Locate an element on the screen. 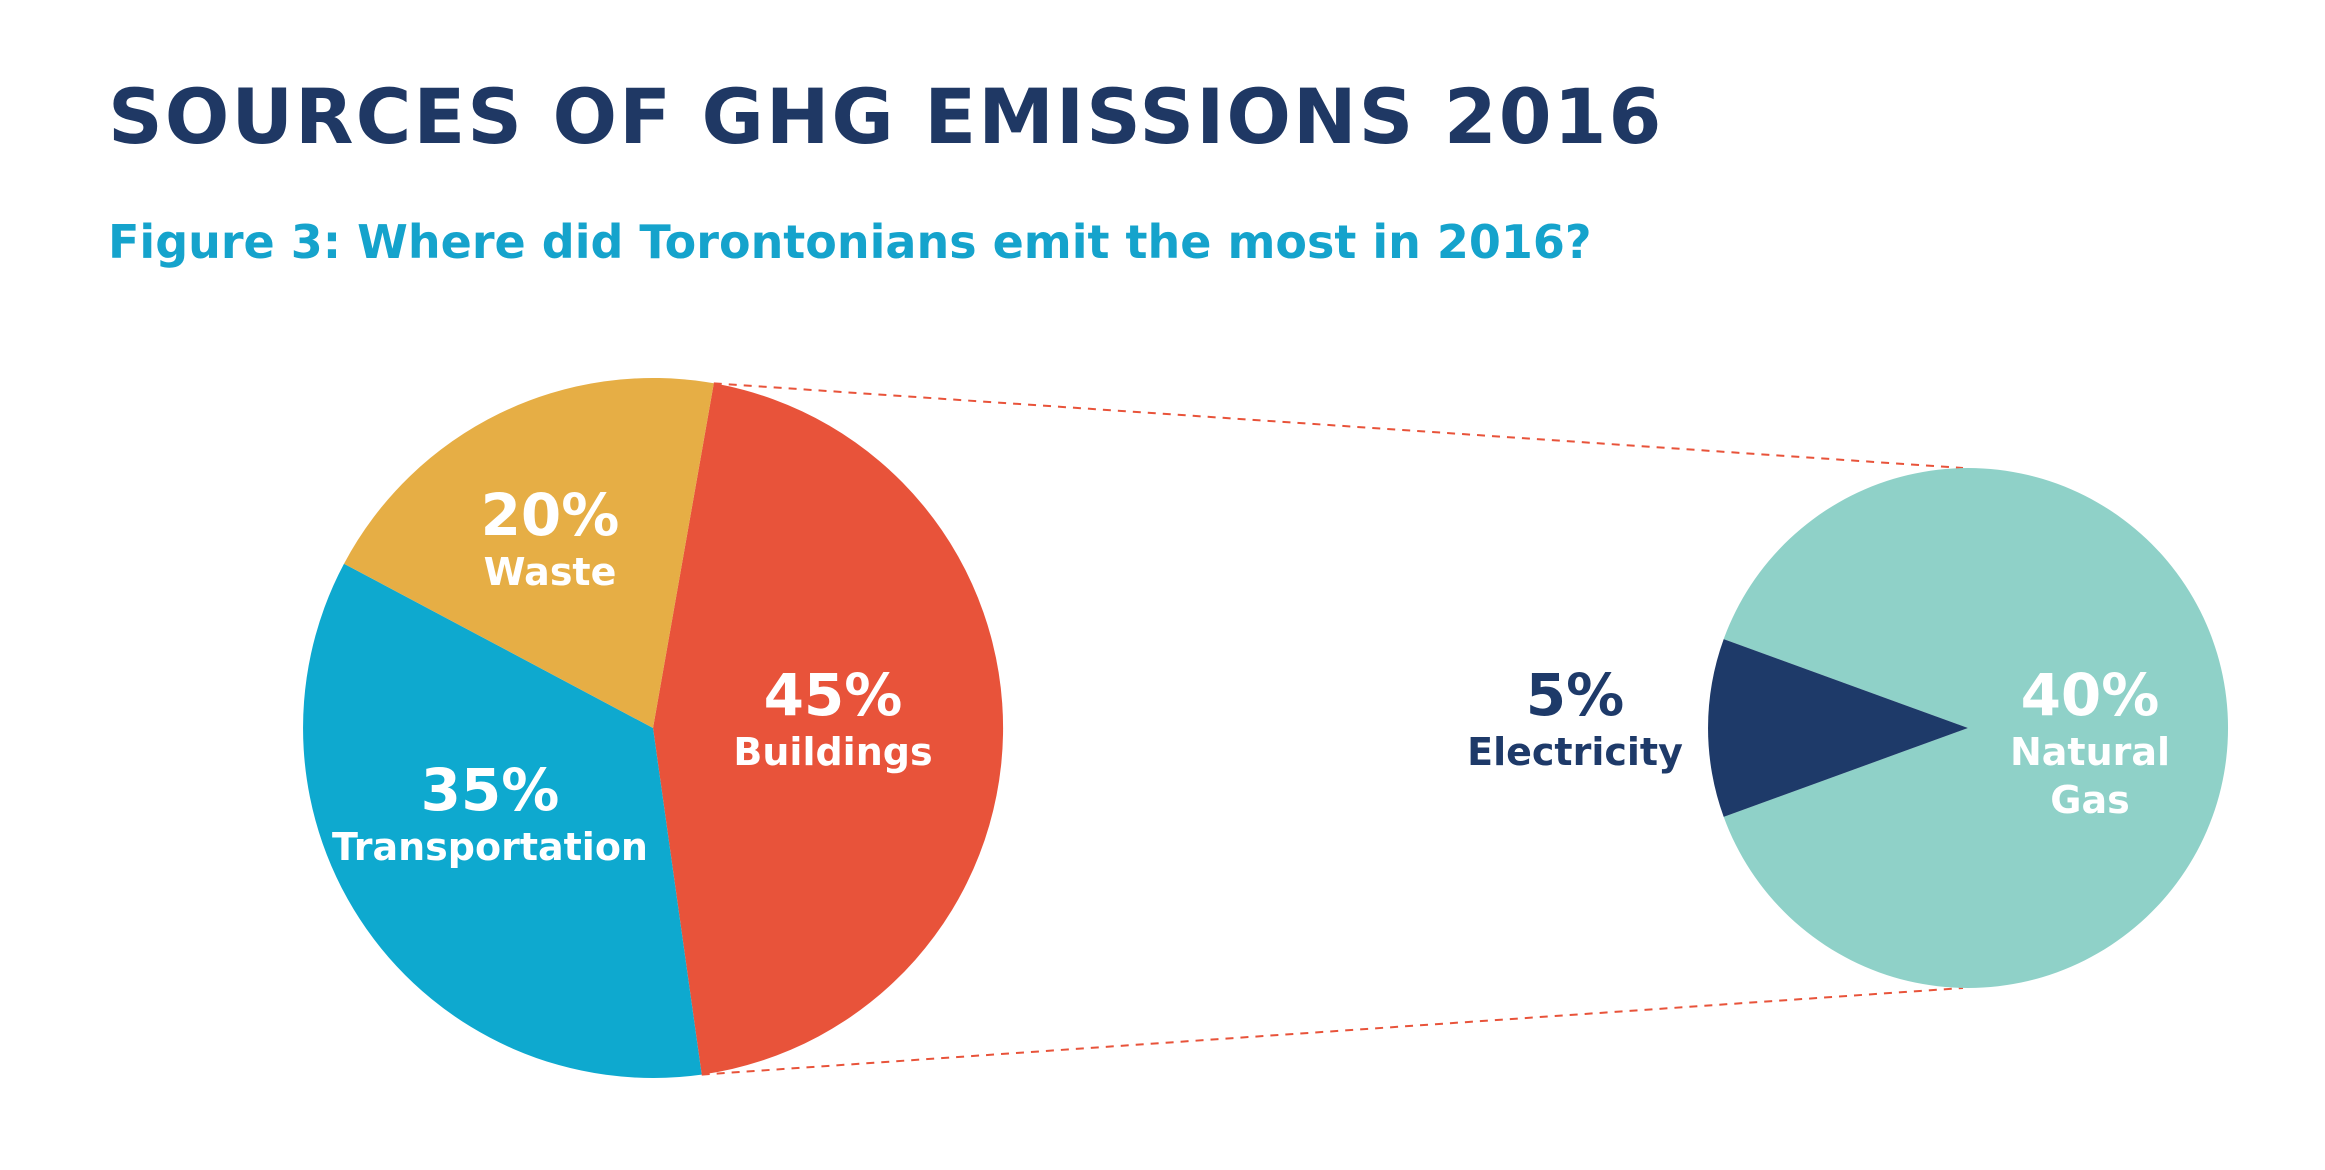 This screenshot has width=2325, height=1170. category-label-buildings: Buildings is located at coordinates (832, 752).